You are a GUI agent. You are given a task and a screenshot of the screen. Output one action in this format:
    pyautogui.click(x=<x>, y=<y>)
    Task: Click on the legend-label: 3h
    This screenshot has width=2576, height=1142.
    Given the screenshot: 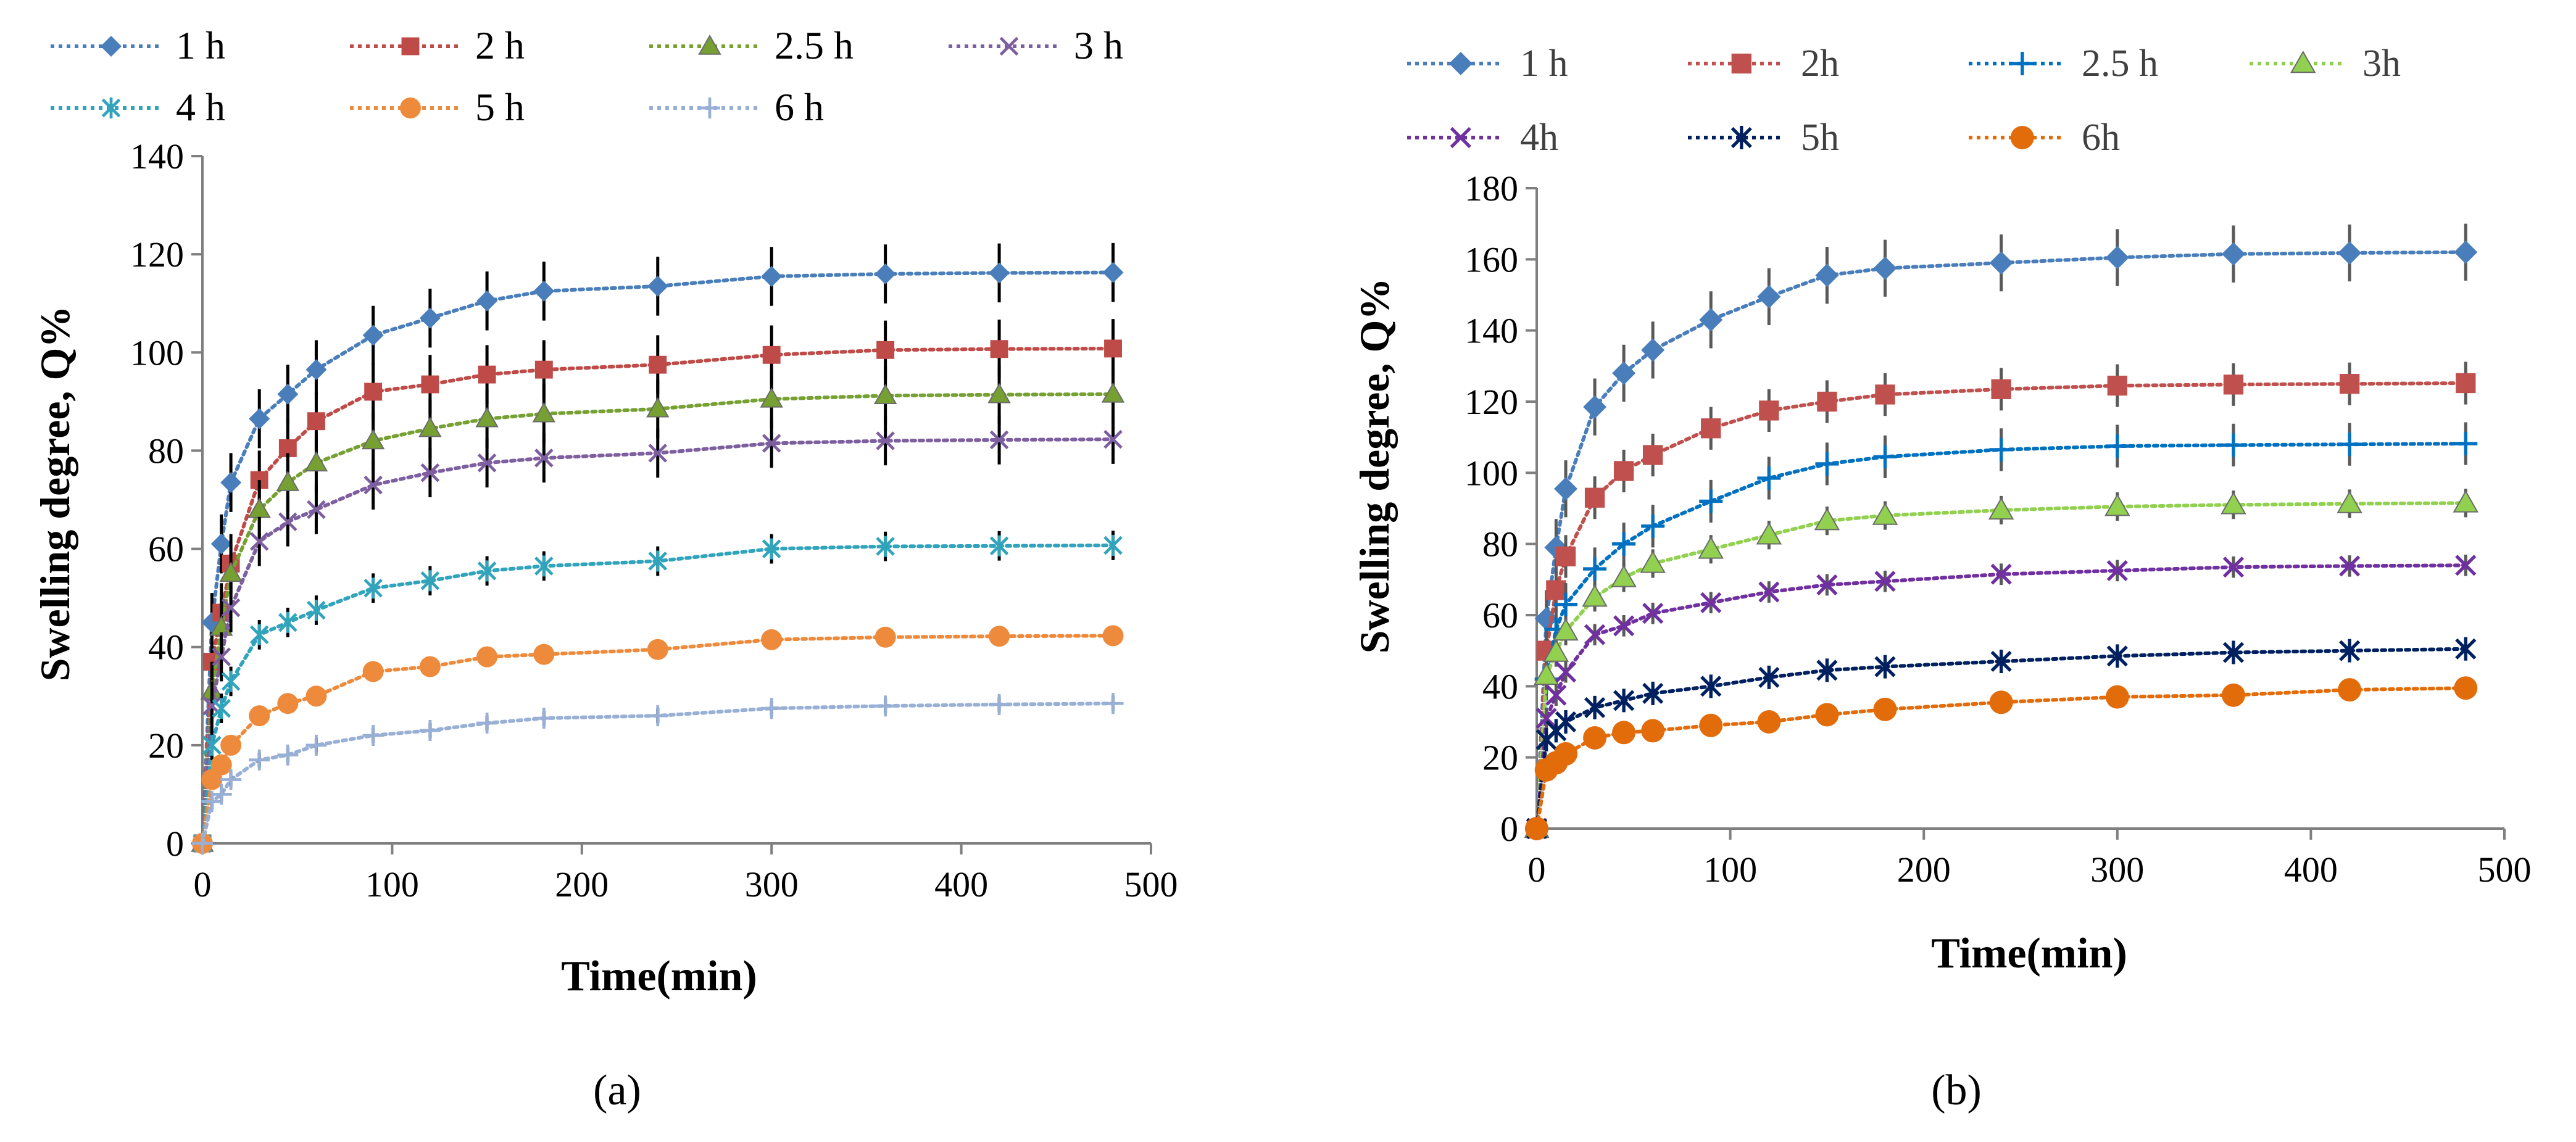 What is the action you would take?
    pyautogui.click(x=2381, y=64)
    